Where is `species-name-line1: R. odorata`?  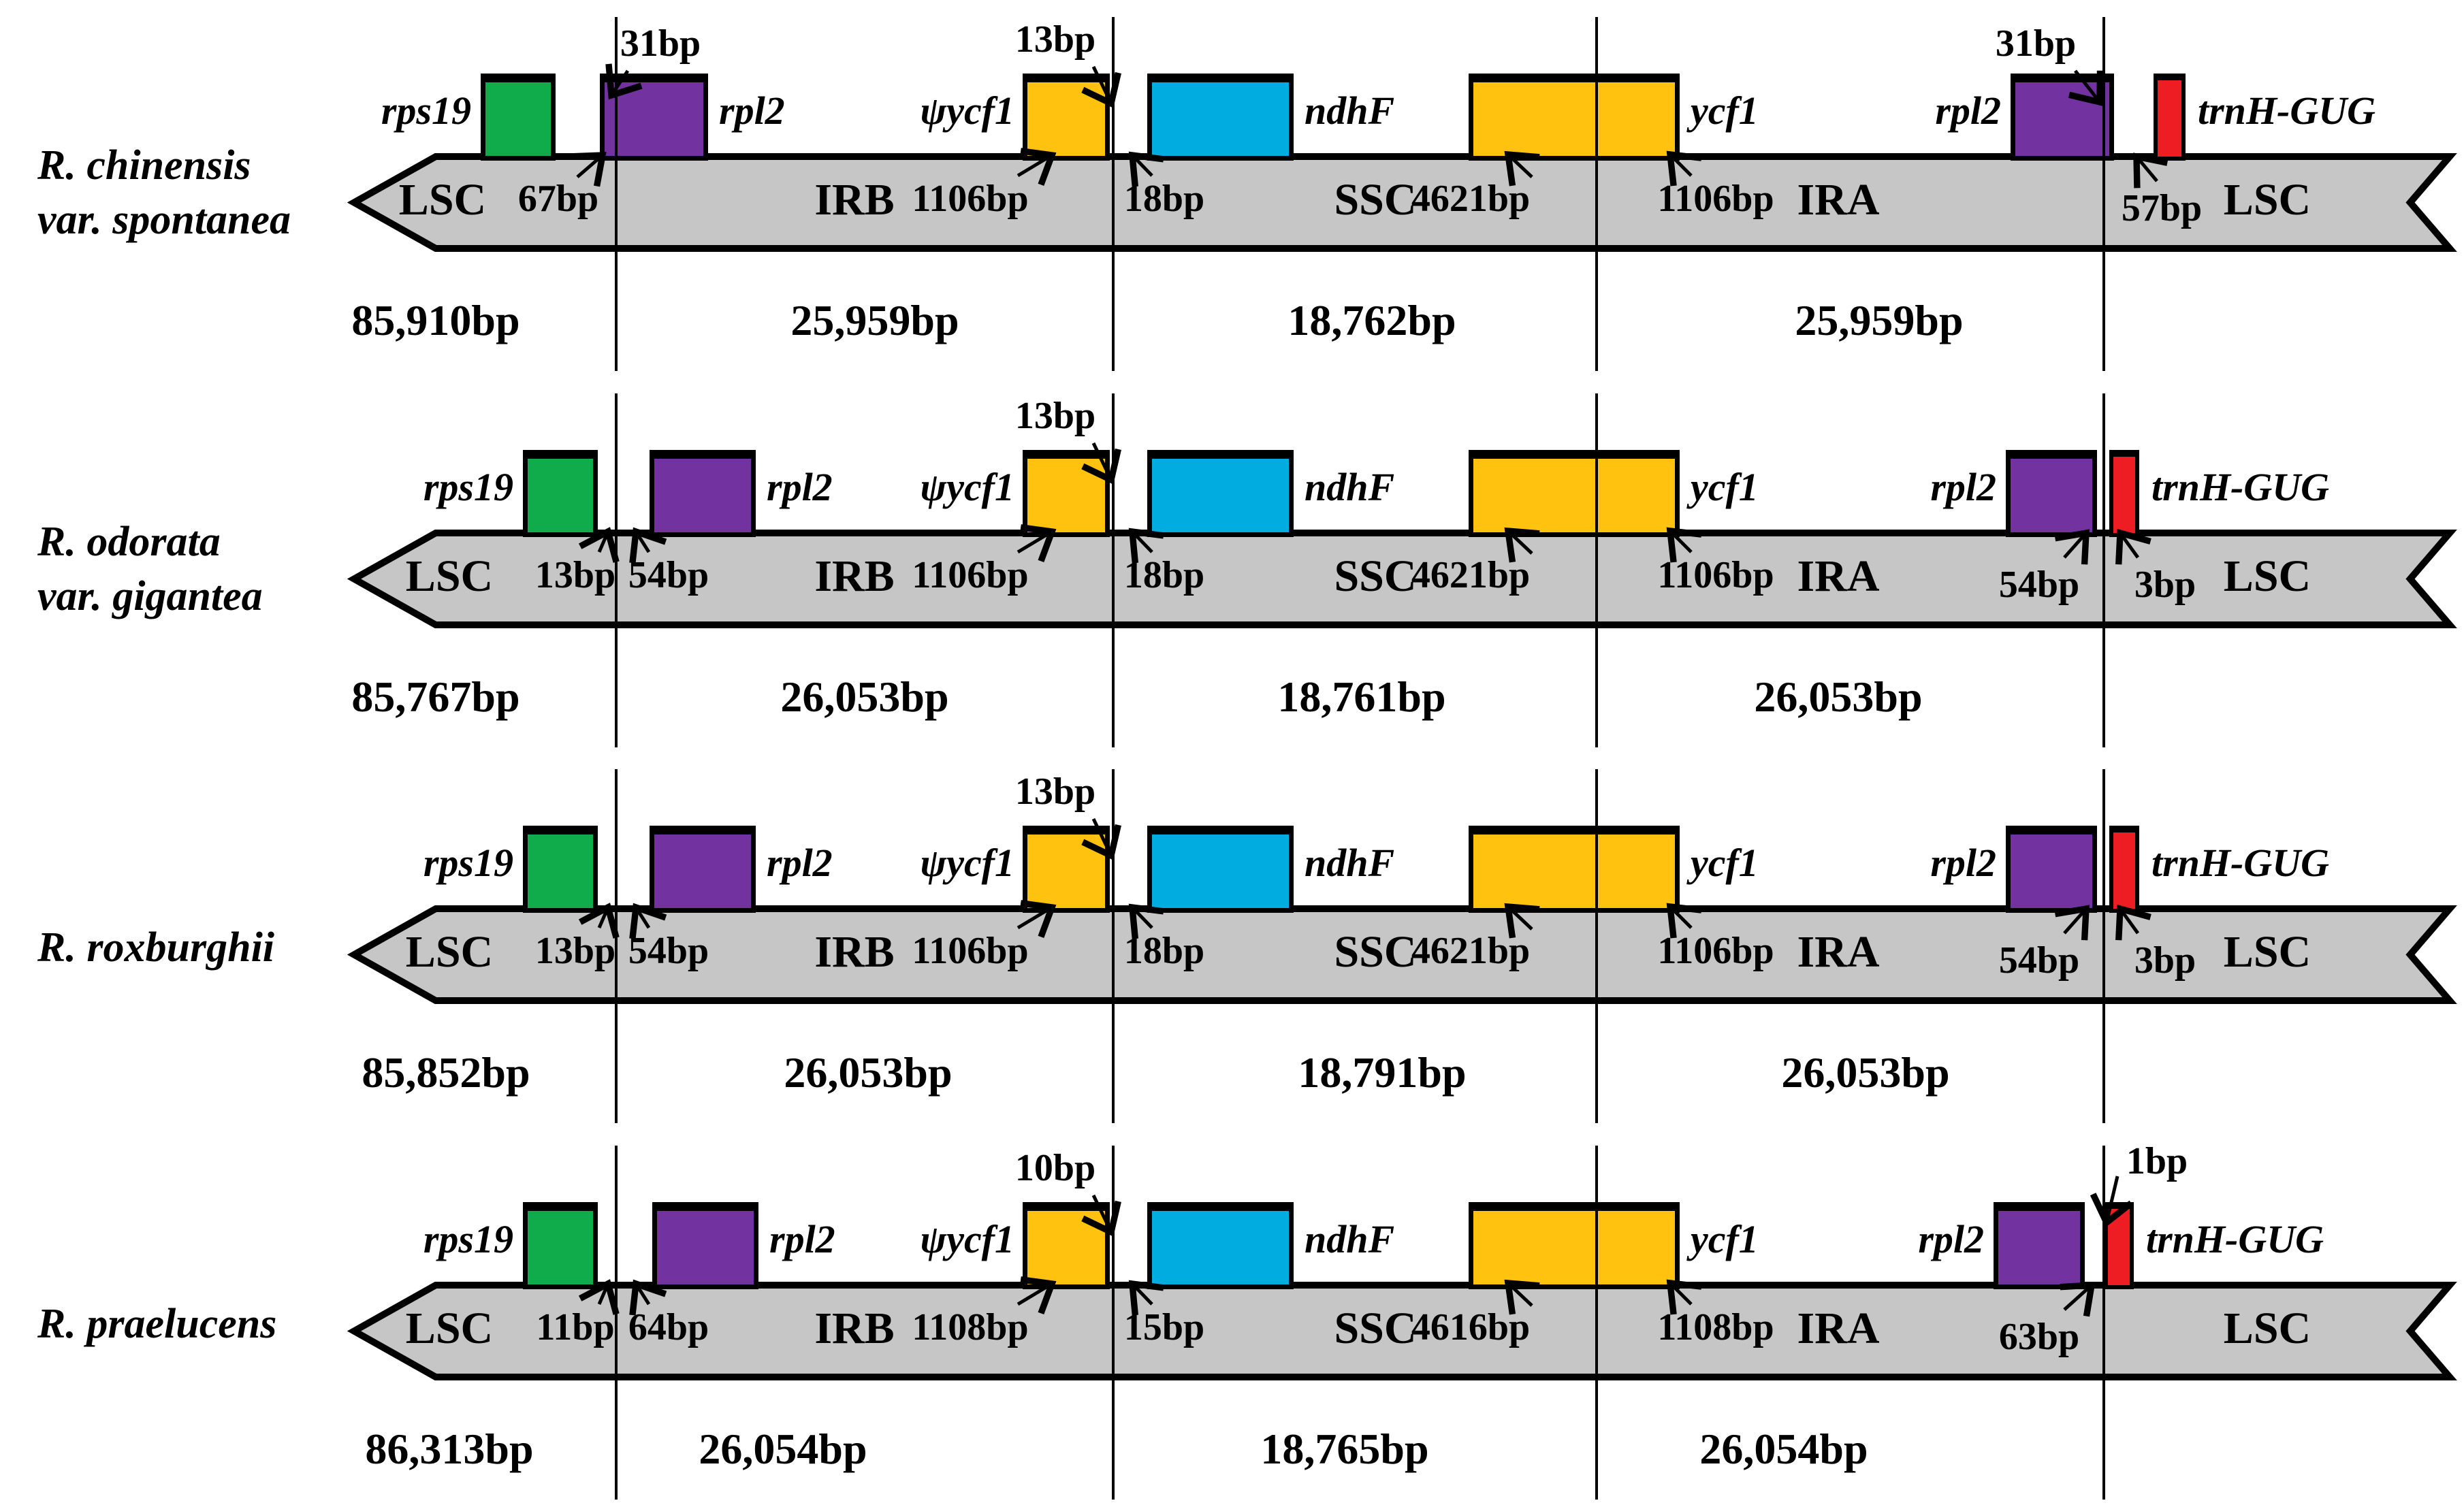 species-name-line1: R. odorata is located at coordinates (129, 542).